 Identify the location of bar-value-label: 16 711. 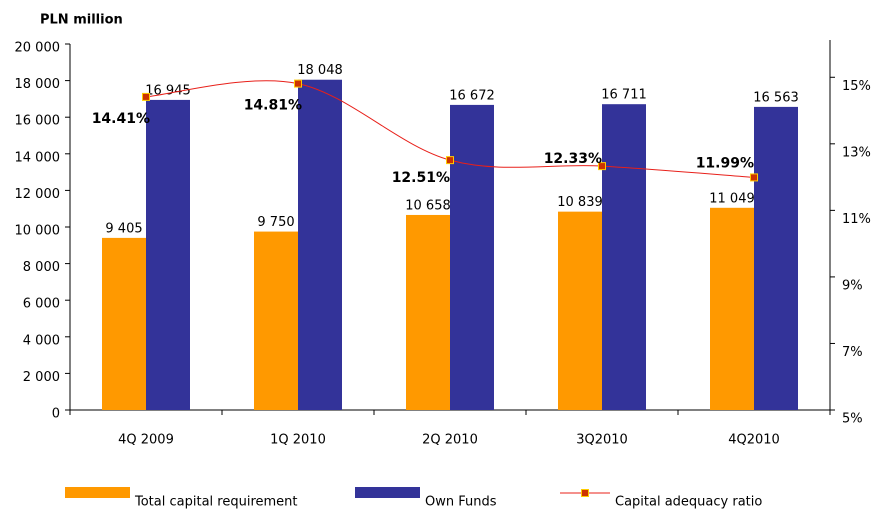
(624, 95).